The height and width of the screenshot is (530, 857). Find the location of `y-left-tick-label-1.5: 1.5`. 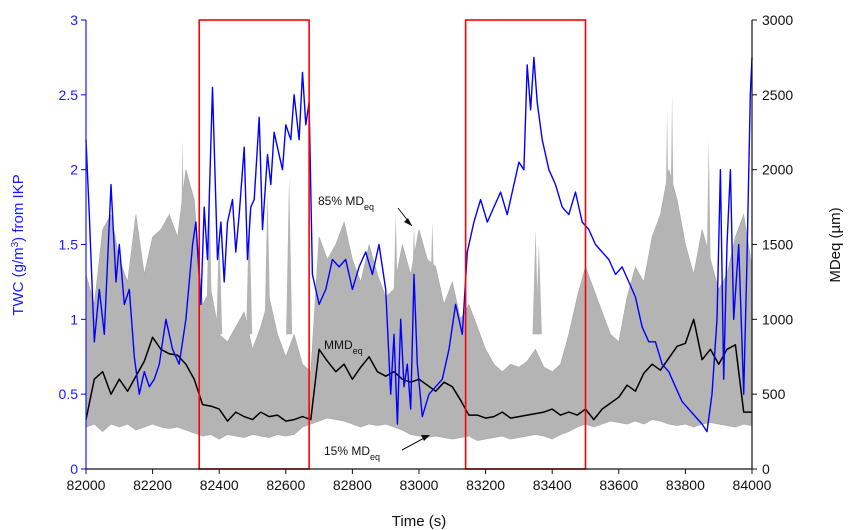

y-left-tick-label-1.5: 1.5 is located at coordinates (69, 245).